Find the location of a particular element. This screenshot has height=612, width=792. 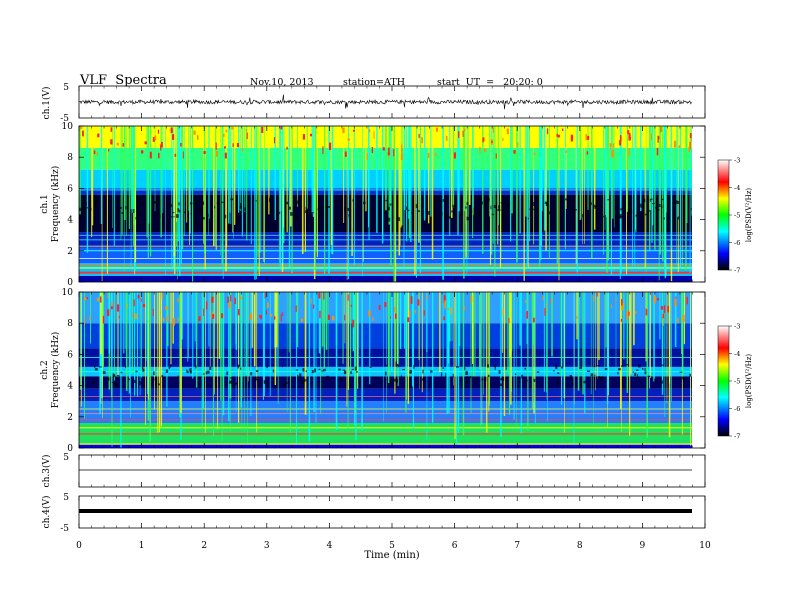

ch1-ylabel: ch.1(V) is located at coordinates (46, 103).